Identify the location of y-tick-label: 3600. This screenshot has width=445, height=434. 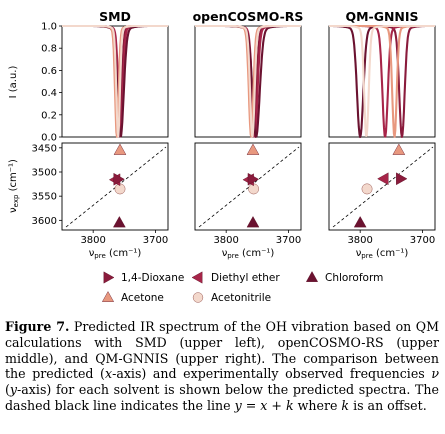
(44, 221).